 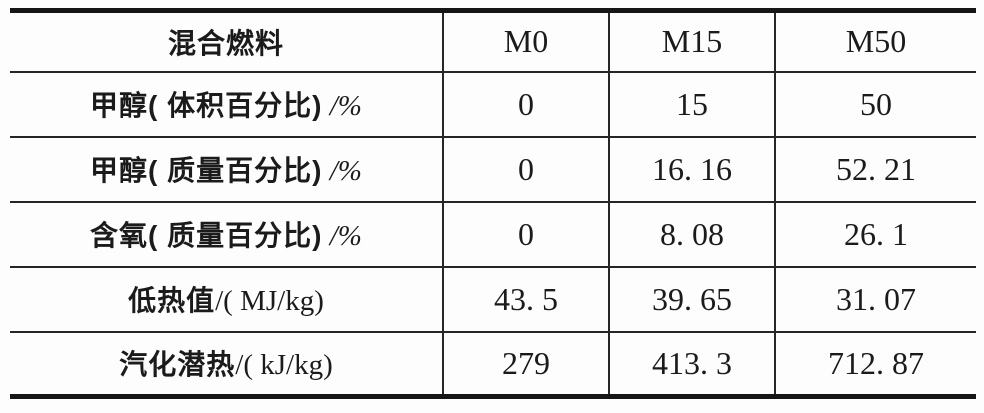 What do you see at coordinates (269, 301) in the screenshot?
I see `row-label-unit: /( MJ/kg)` at bounding box center [269, 301].